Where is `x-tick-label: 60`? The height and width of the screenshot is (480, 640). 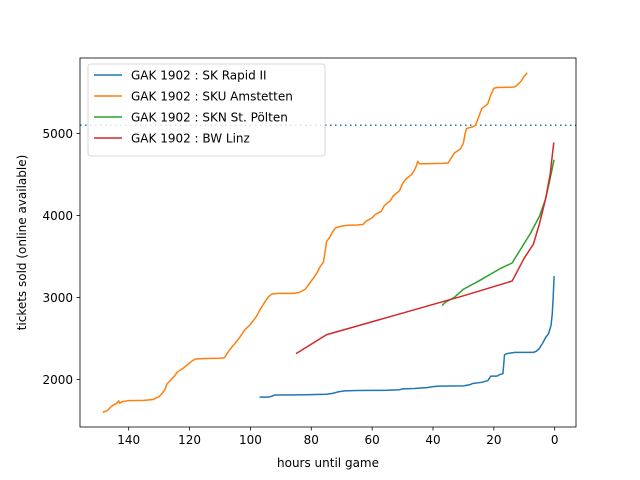 x-tick-label: 60 is located at coordinates (371, 440).